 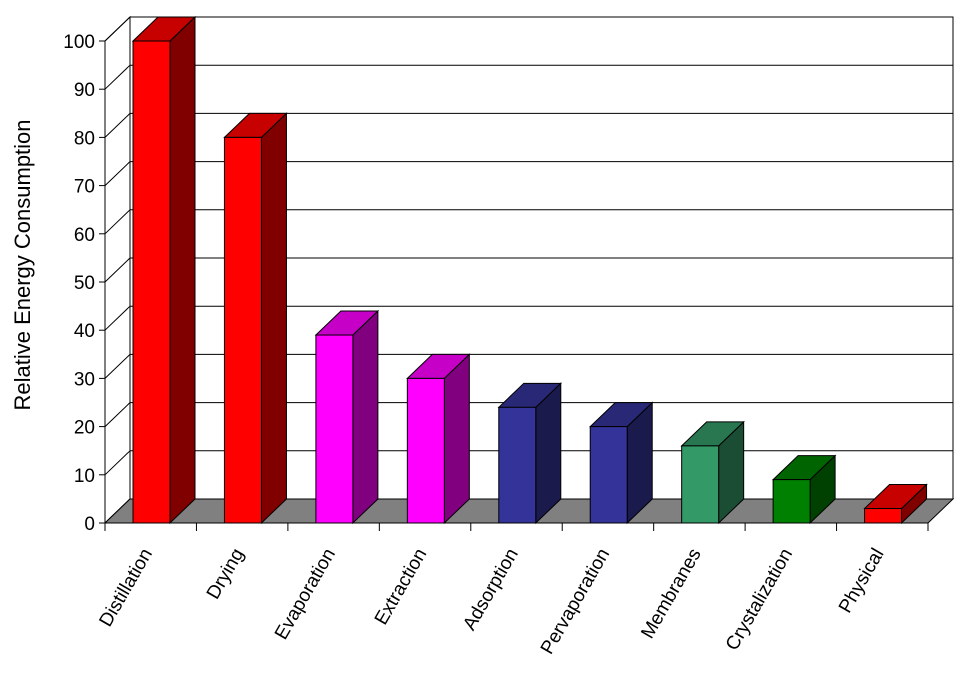 I want to click on y-tick-label: 0, so click(x=89, y=524).